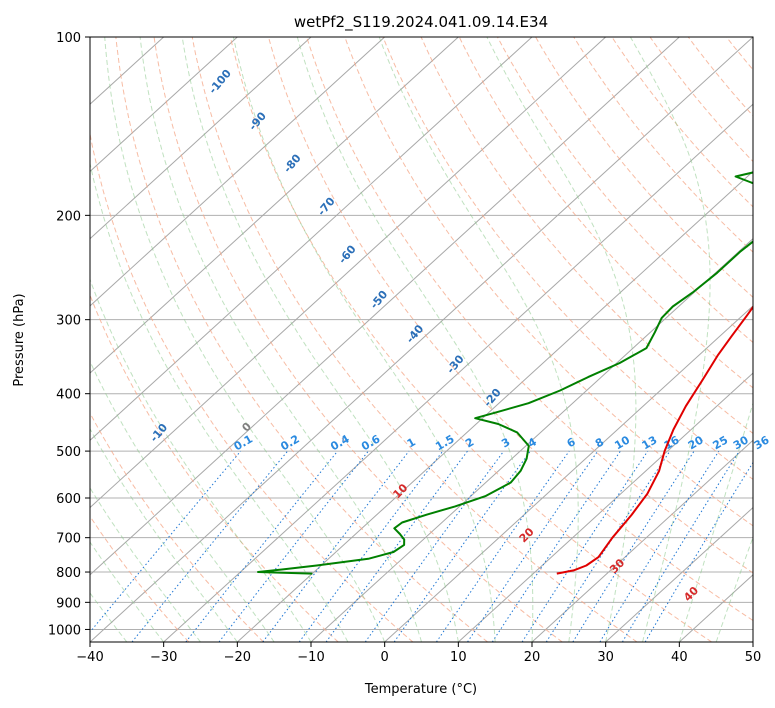  I want to click on x-tick-label: 10, so click(458, 657).